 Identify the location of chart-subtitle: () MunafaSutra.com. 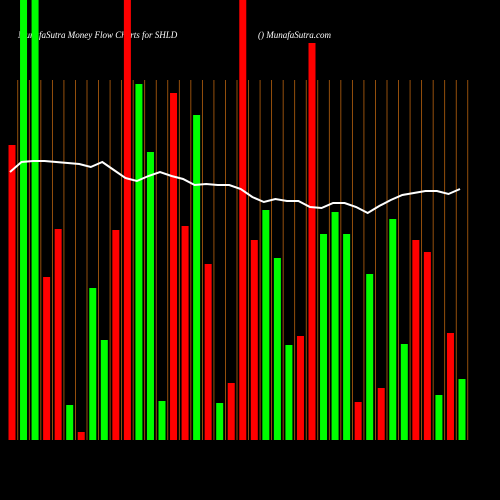
(294, 35).